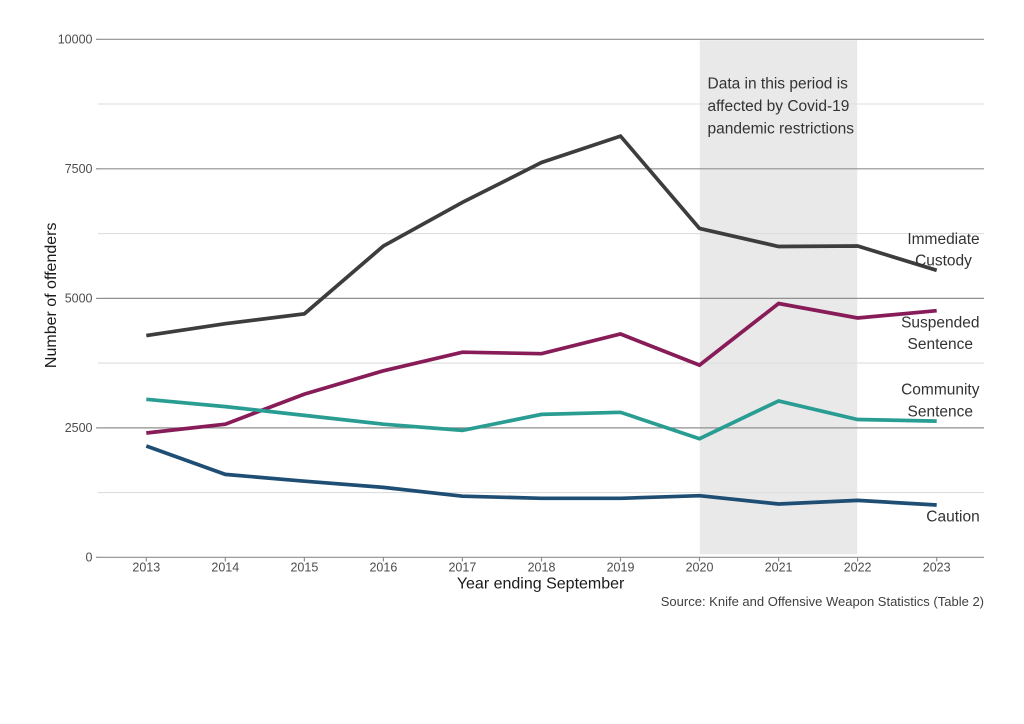  Describe the element at coordinates (937, 568) in the screenshot. I see `svg-text: 2023` at that location.